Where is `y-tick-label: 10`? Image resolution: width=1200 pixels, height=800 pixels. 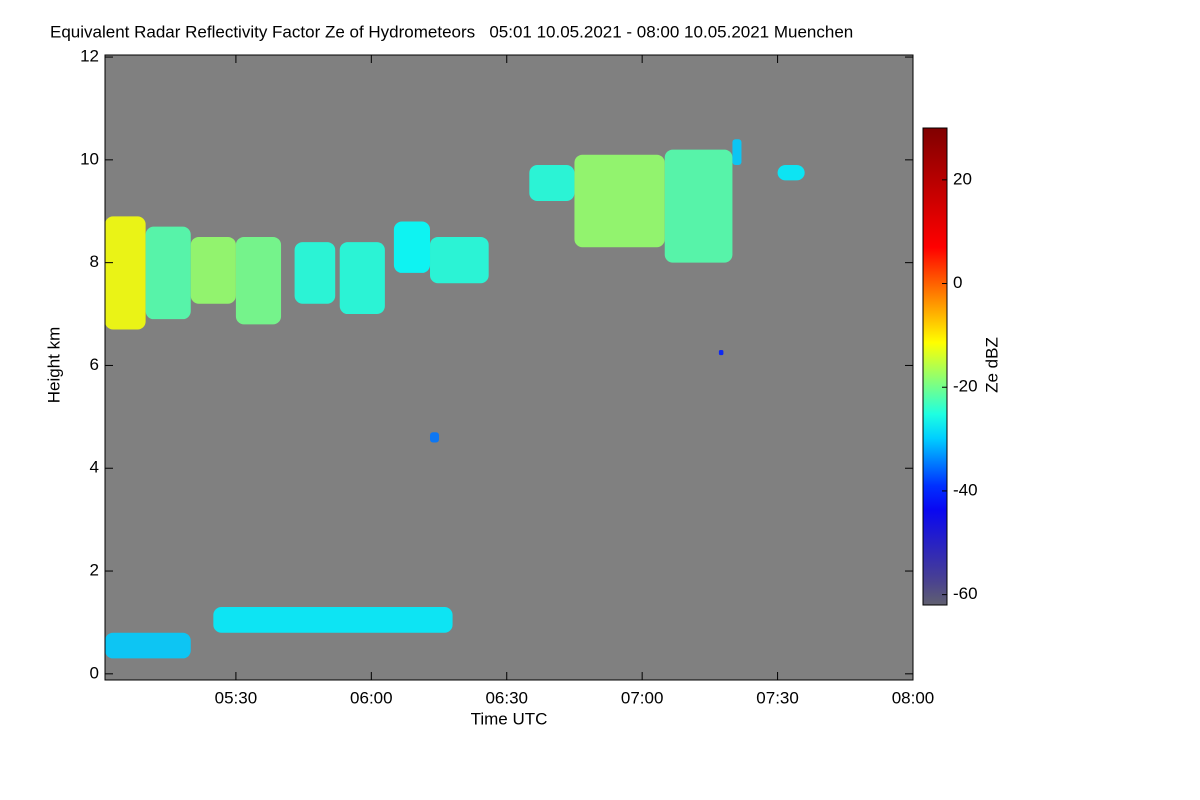
y-tick-label: 10 is located at coordinates (89, 158).